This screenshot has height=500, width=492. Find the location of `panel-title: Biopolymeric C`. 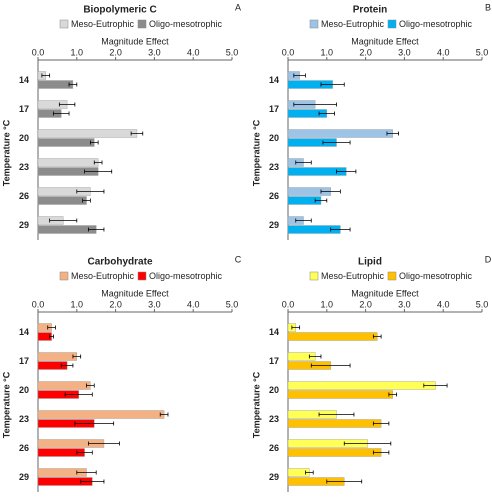

panel-title: Biopolymeric C is located at coordinates (119, 10).